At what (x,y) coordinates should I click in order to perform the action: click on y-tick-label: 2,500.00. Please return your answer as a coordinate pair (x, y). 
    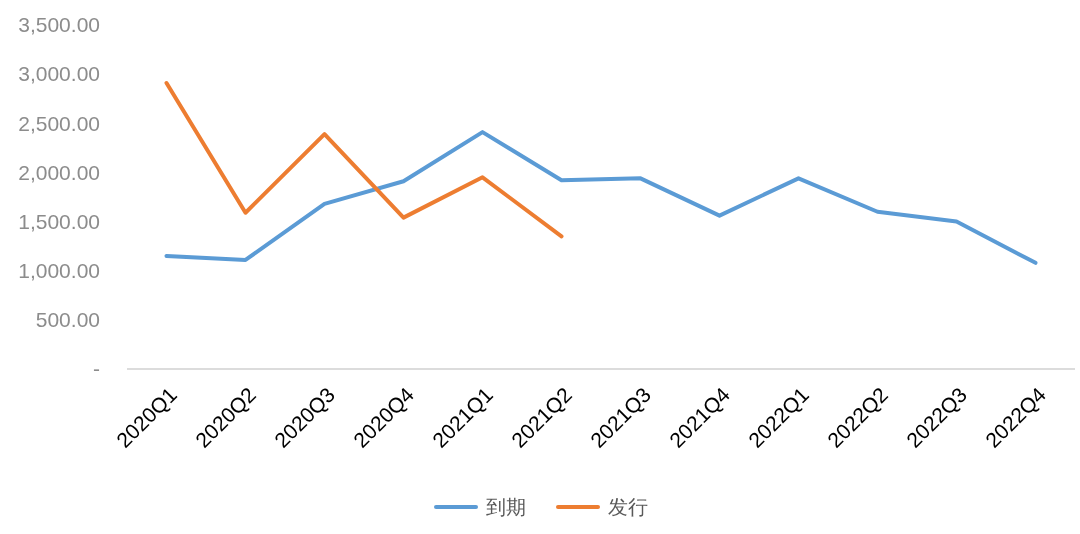
    Looking at the image, I should click on (59, 123).